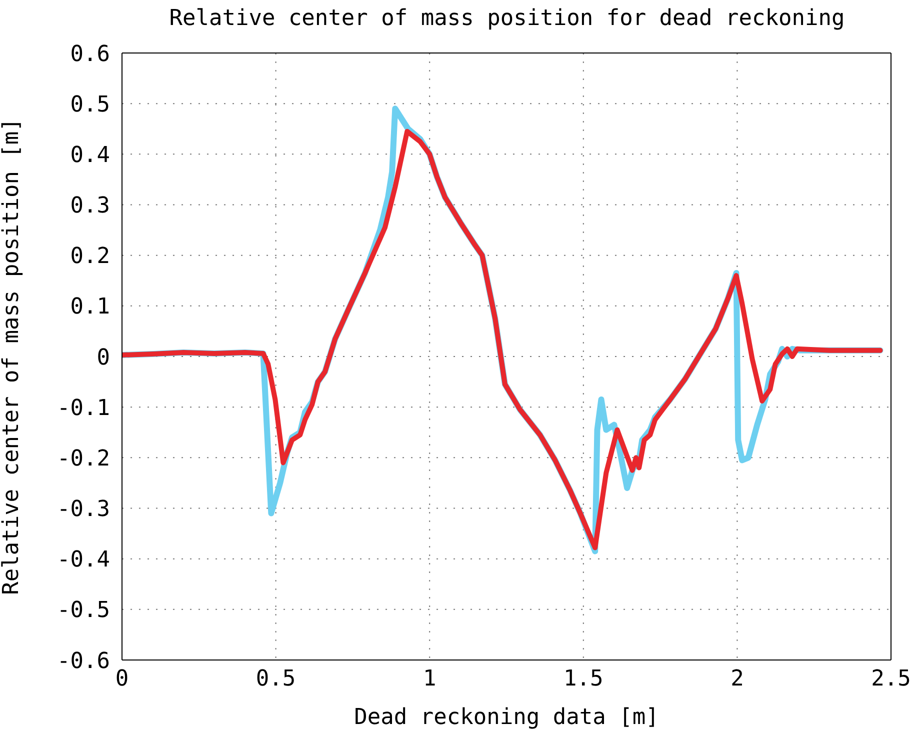 The height and width of the screenshot is (736, 918). What do you see at coordinates (737, 679) in the screenshot?
I see `x-tick-label: 2` at bounding box center [737, 679].